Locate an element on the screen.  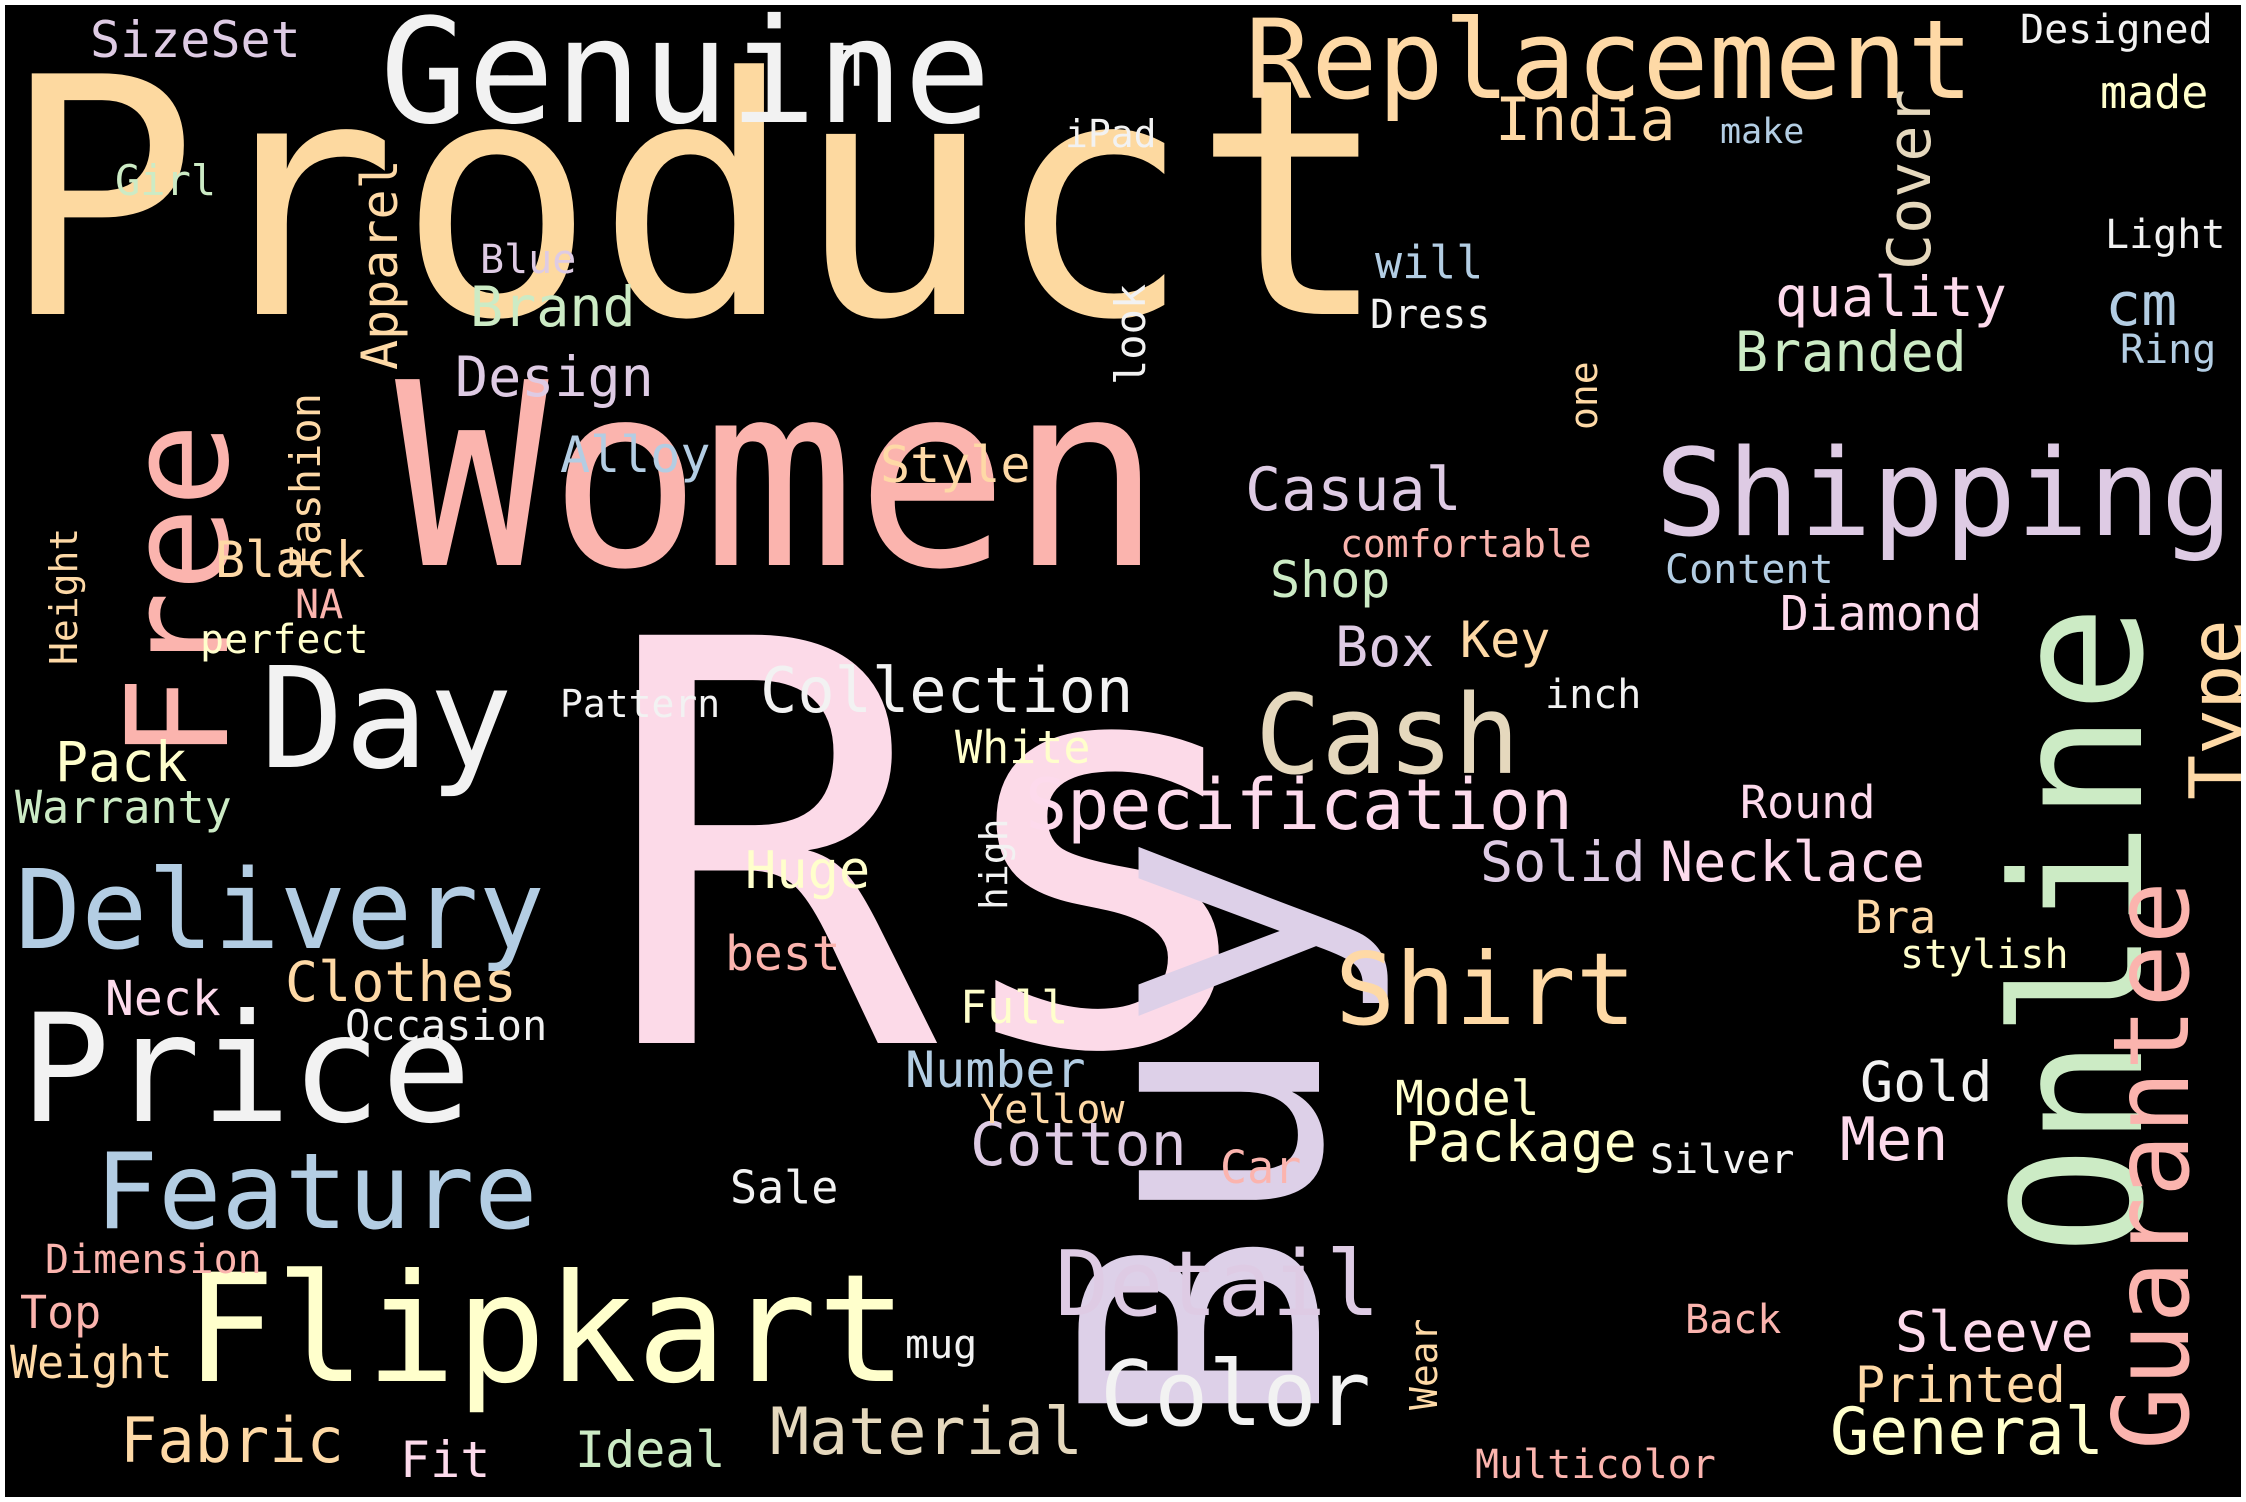
word-number: Number is located at coordinates (995, 1070).